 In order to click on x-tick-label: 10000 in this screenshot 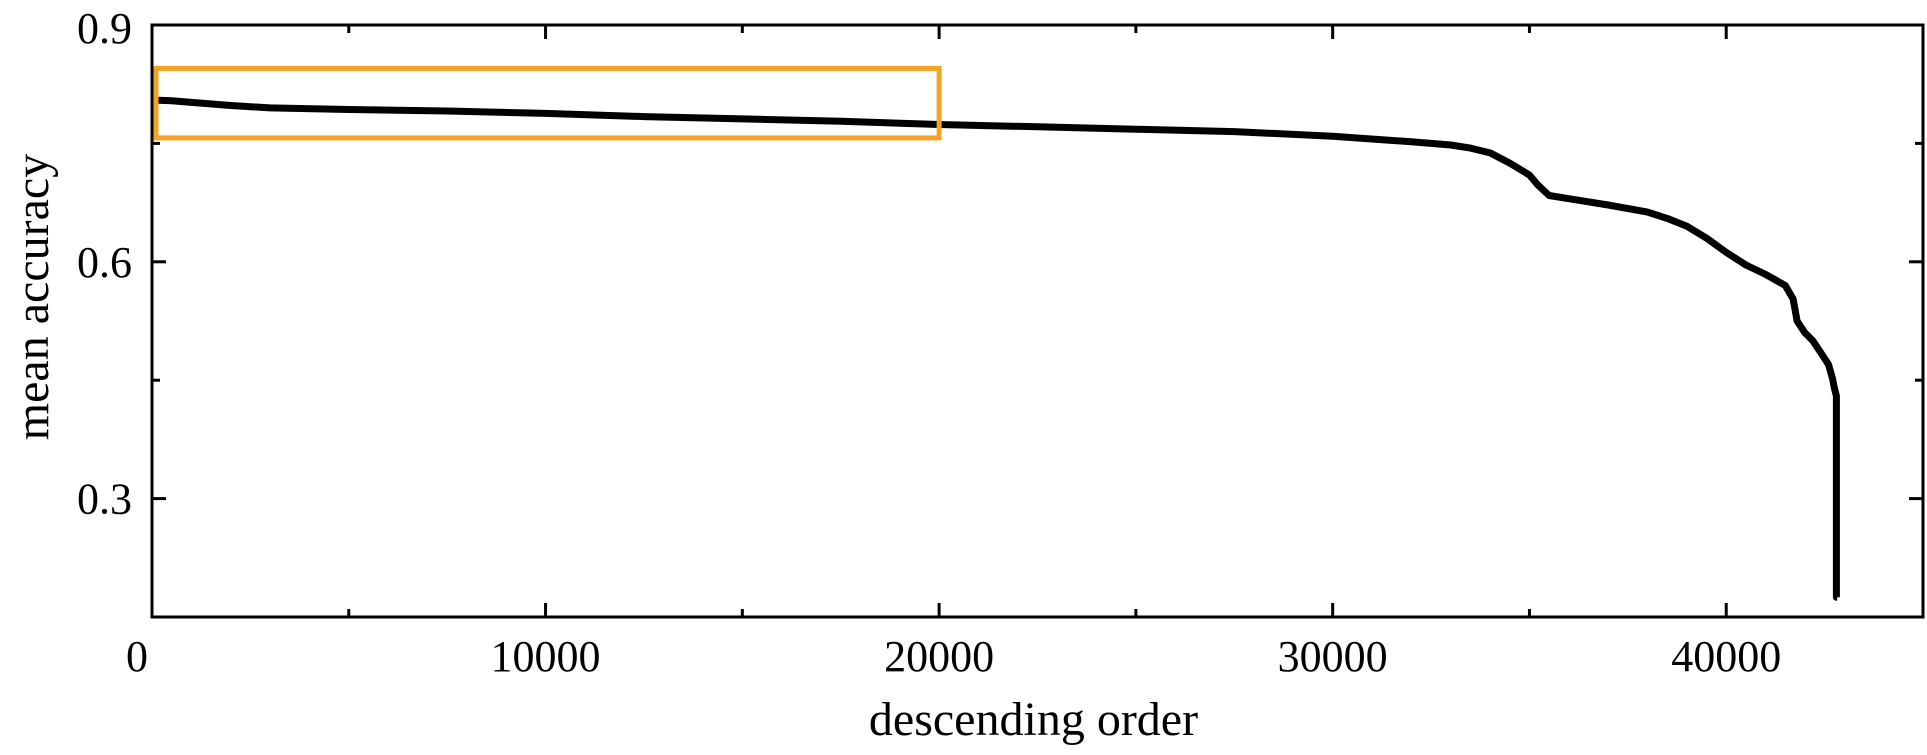, I will do `click(546, 656)`.